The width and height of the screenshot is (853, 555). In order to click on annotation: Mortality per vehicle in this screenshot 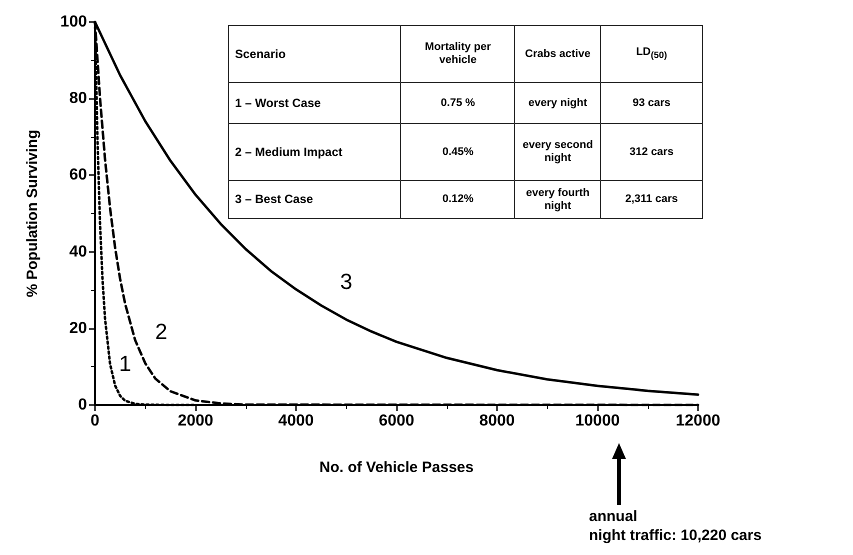, I will do `click(457, 54)`.